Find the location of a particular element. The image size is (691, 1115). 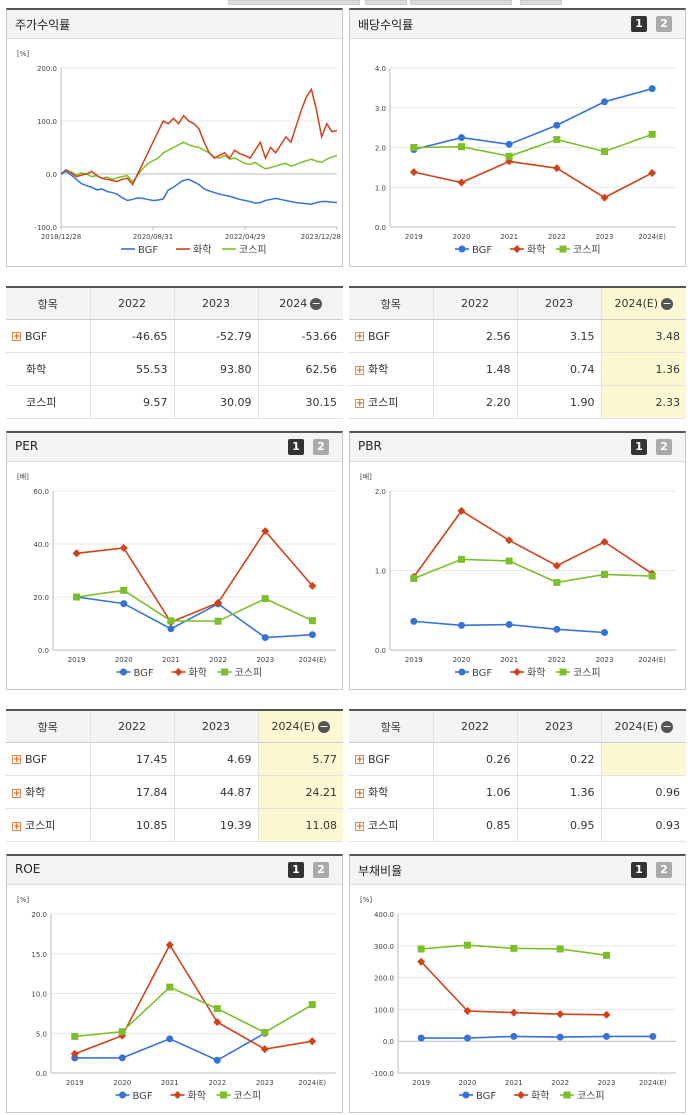

y-tick-label: 400.0 is located at coordinates (384, 915).